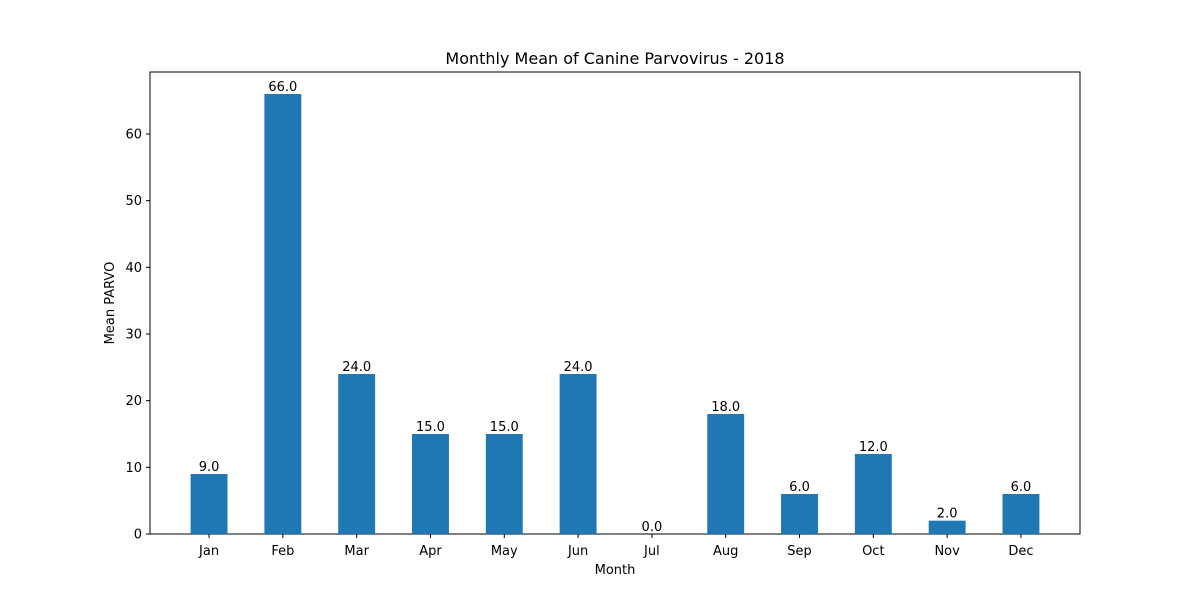 The height and width of the screenshot is (600, 1200). Describe the element at coordinates (616, 546) in the screenshot. I see `x-axis: Jan Feb Mar Apr May Jun Jul Aug Sep Oct Nov Dec` at that location.